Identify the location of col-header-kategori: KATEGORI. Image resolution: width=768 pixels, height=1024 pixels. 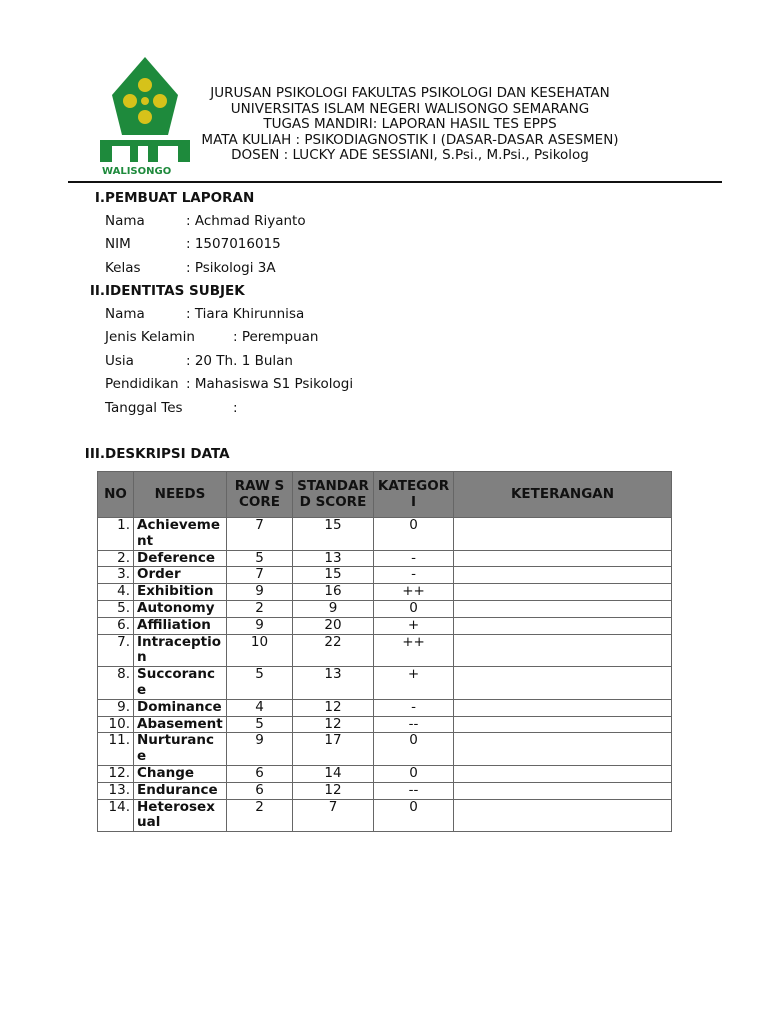
(413, 494).